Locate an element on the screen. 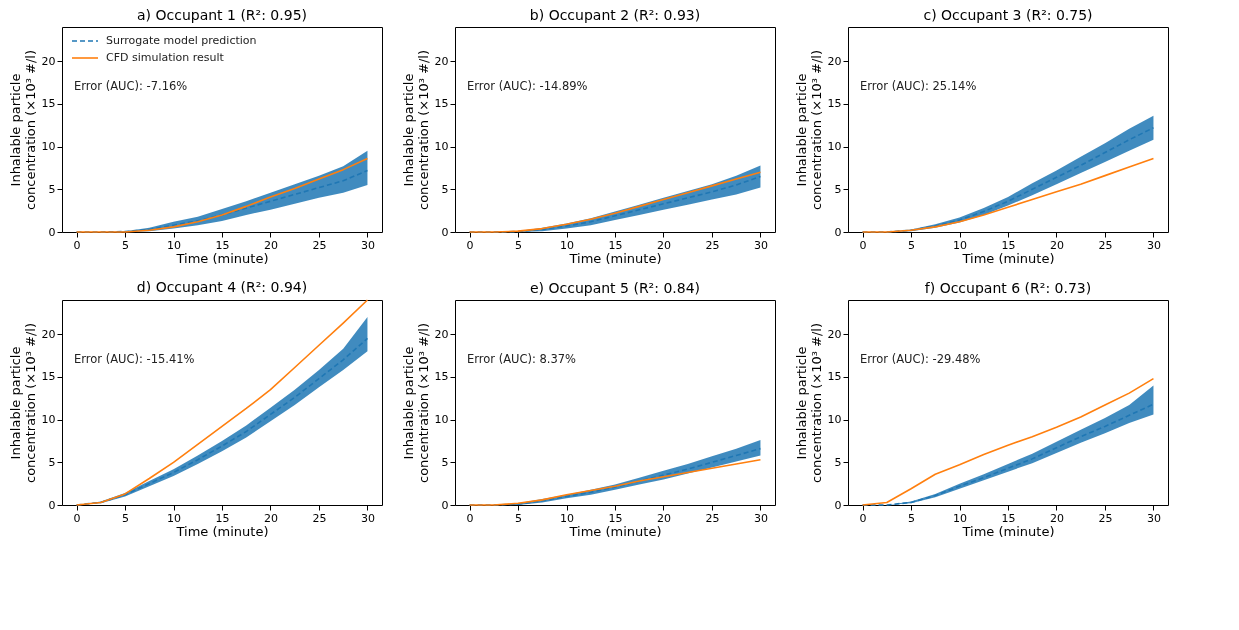  annotation: Error (AUC): -7.16% is located at coordinates (131, 86).